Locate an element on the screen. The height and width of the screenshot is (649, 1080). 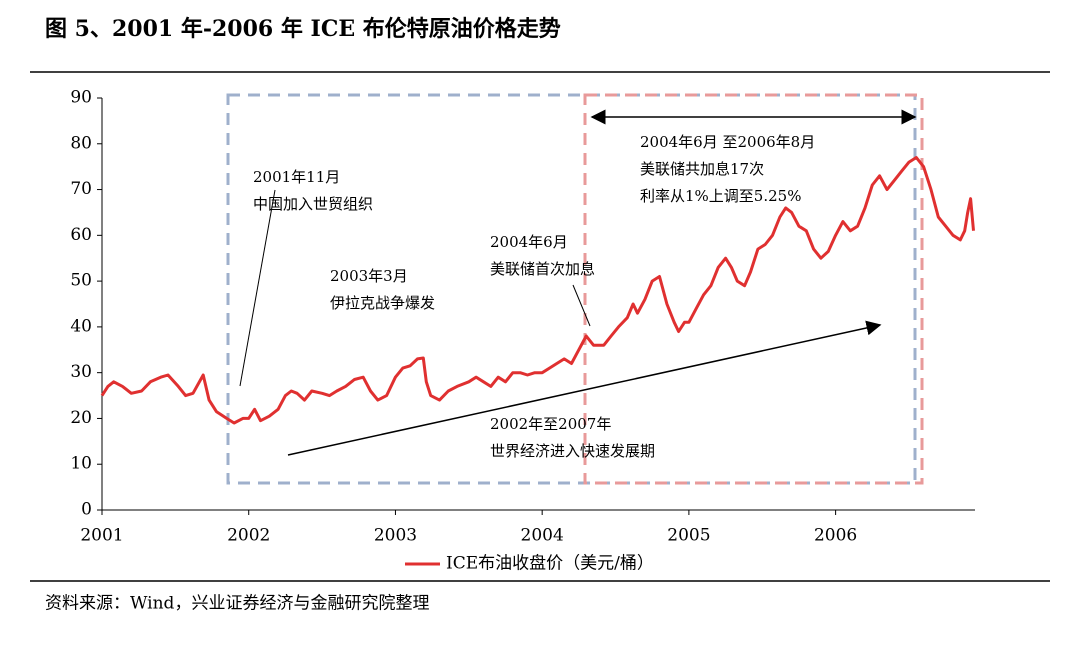
x-tick-label: 2005 is located at coordinates (688, 536).